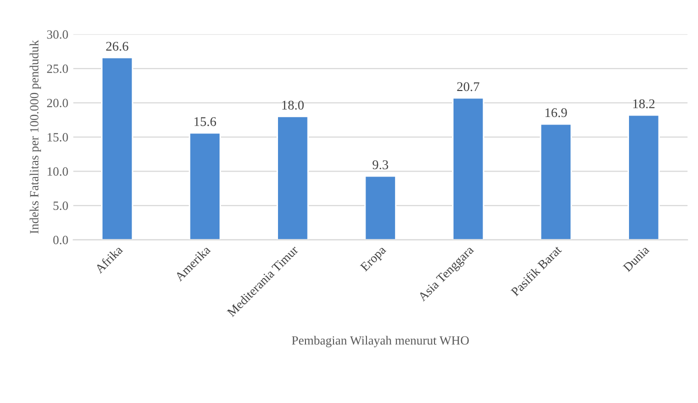  I want to click on y-tick-label: 30.0, so click(57, 34).